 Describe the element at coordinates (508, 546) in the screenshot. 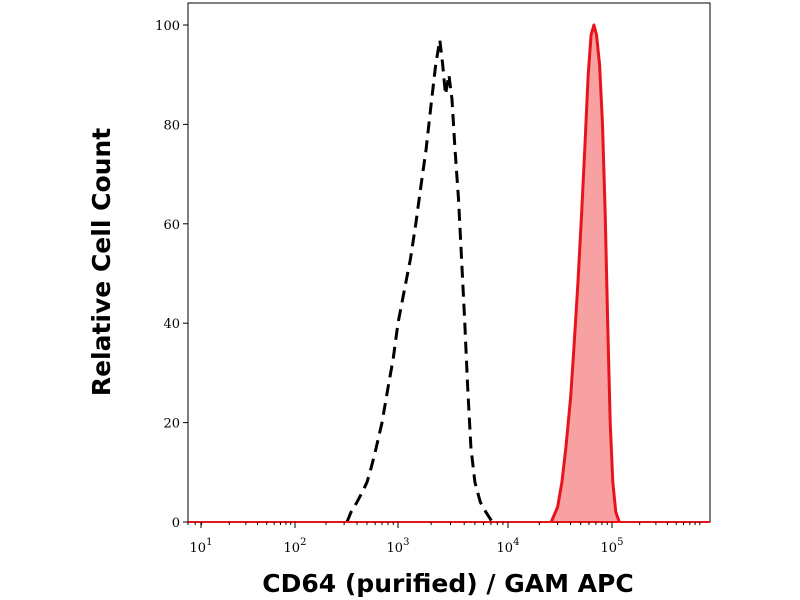

I see `x-tick-label-4: 10⁴` at that location.